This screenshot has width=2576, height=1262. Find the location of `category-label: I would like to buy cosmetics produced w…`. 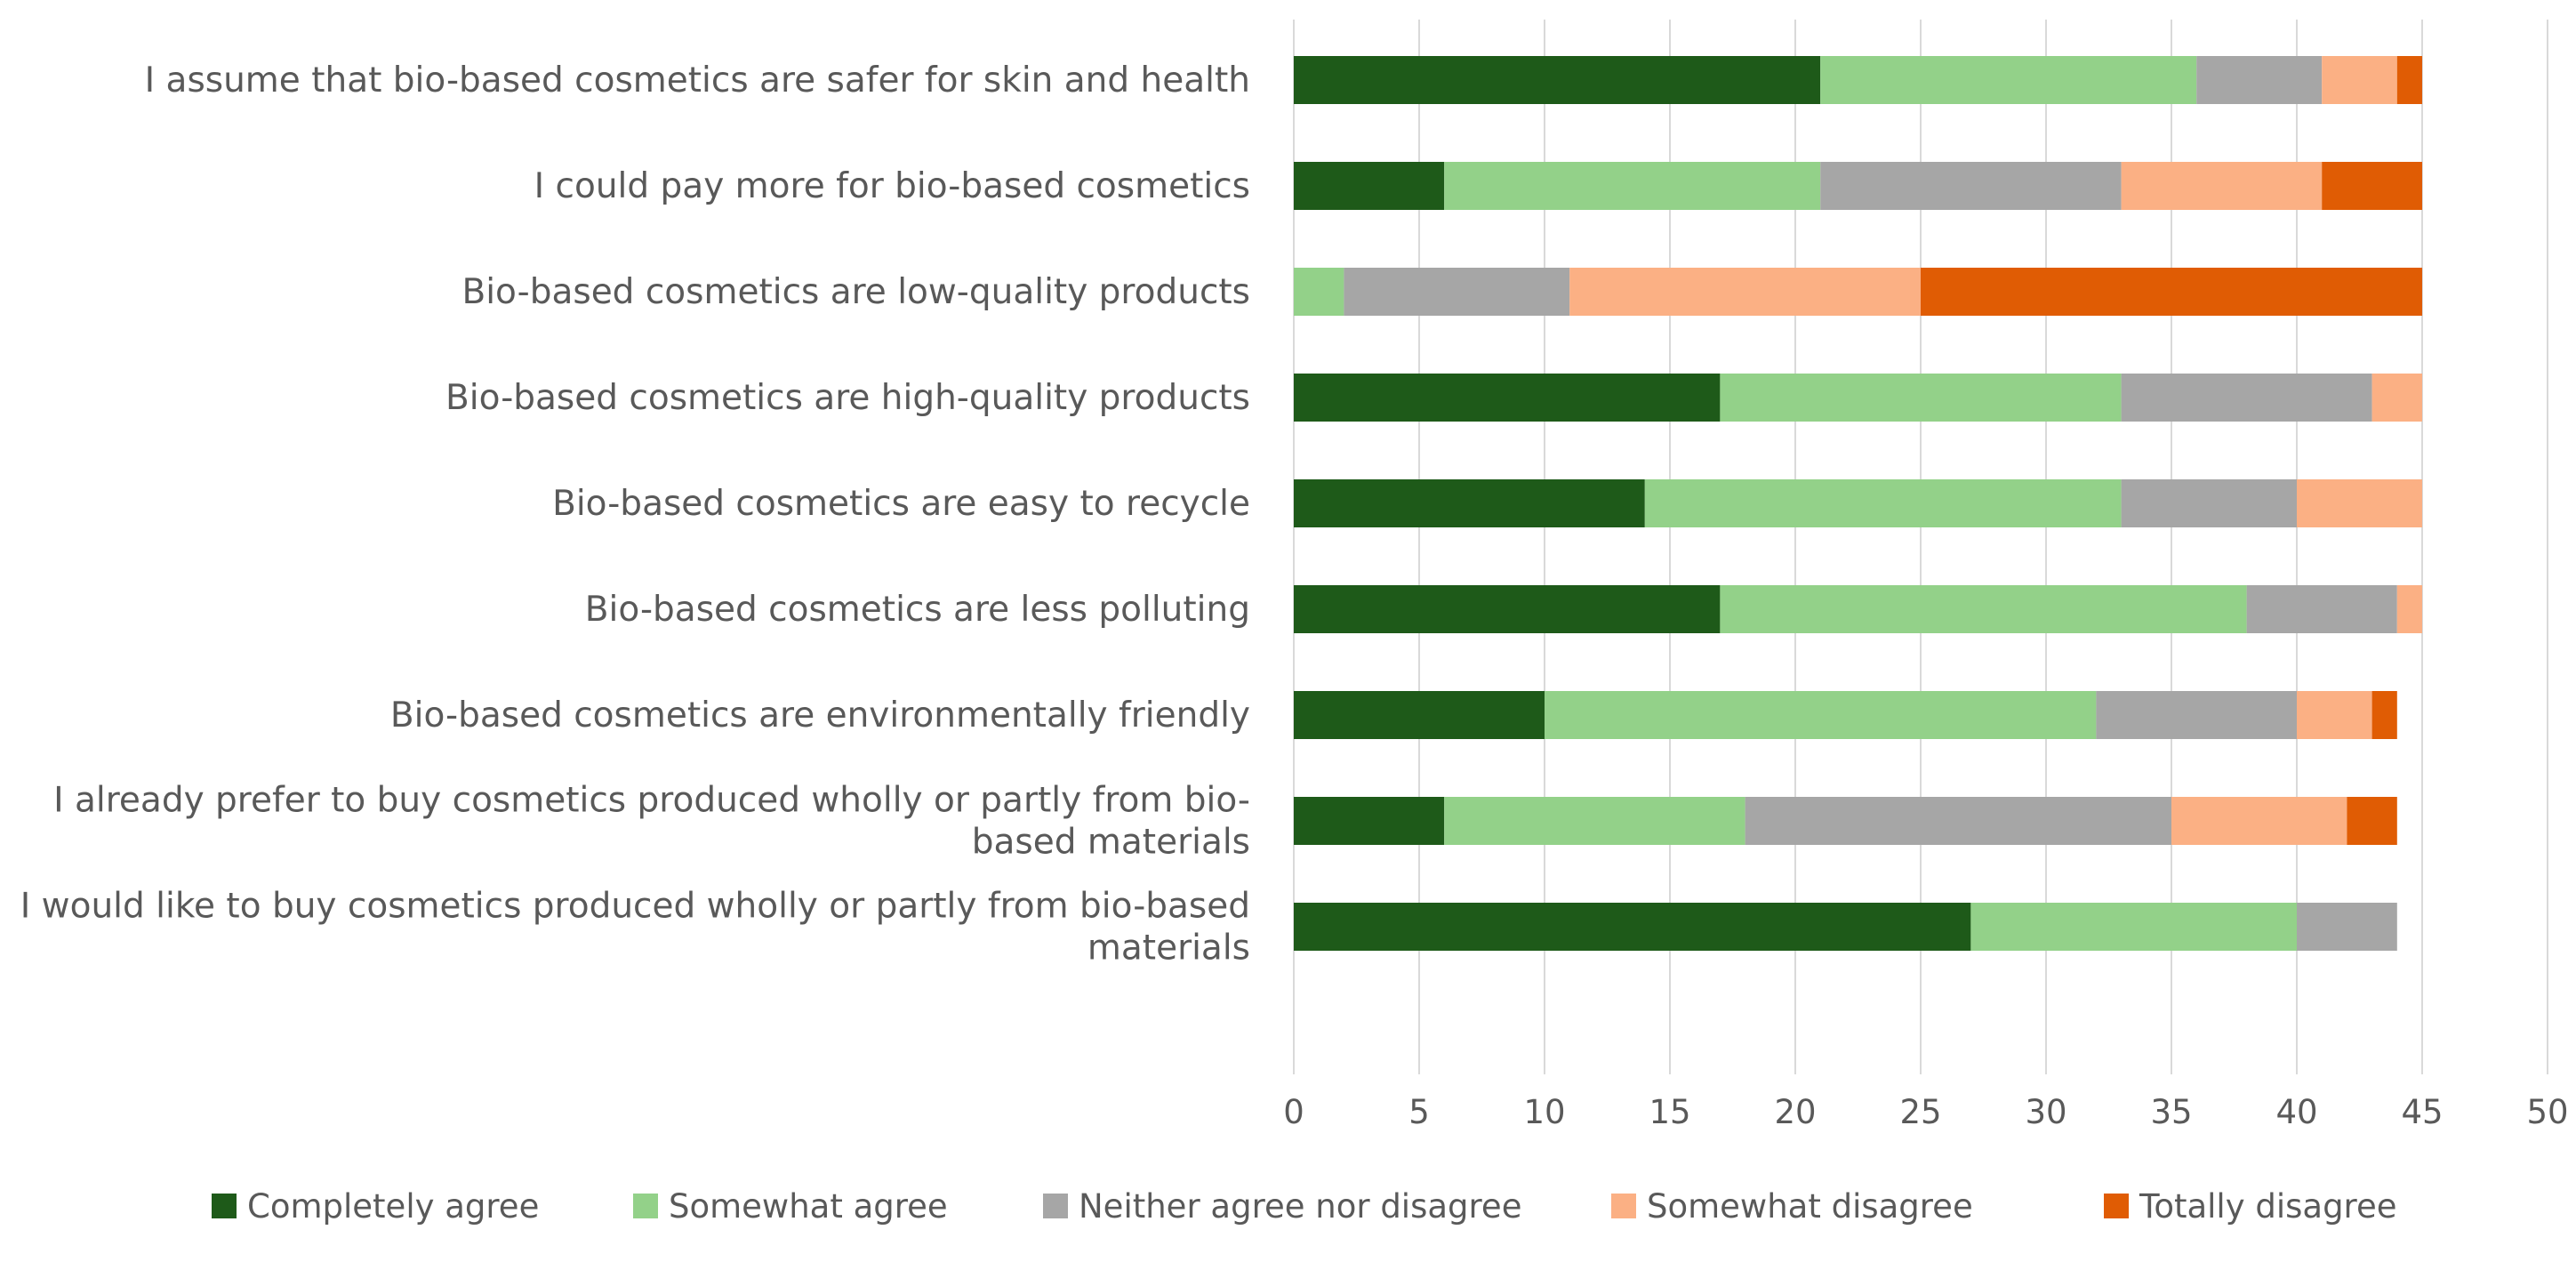

category-label: I would like to buy cosmetics produced w… is located at coordinates (635, 907).